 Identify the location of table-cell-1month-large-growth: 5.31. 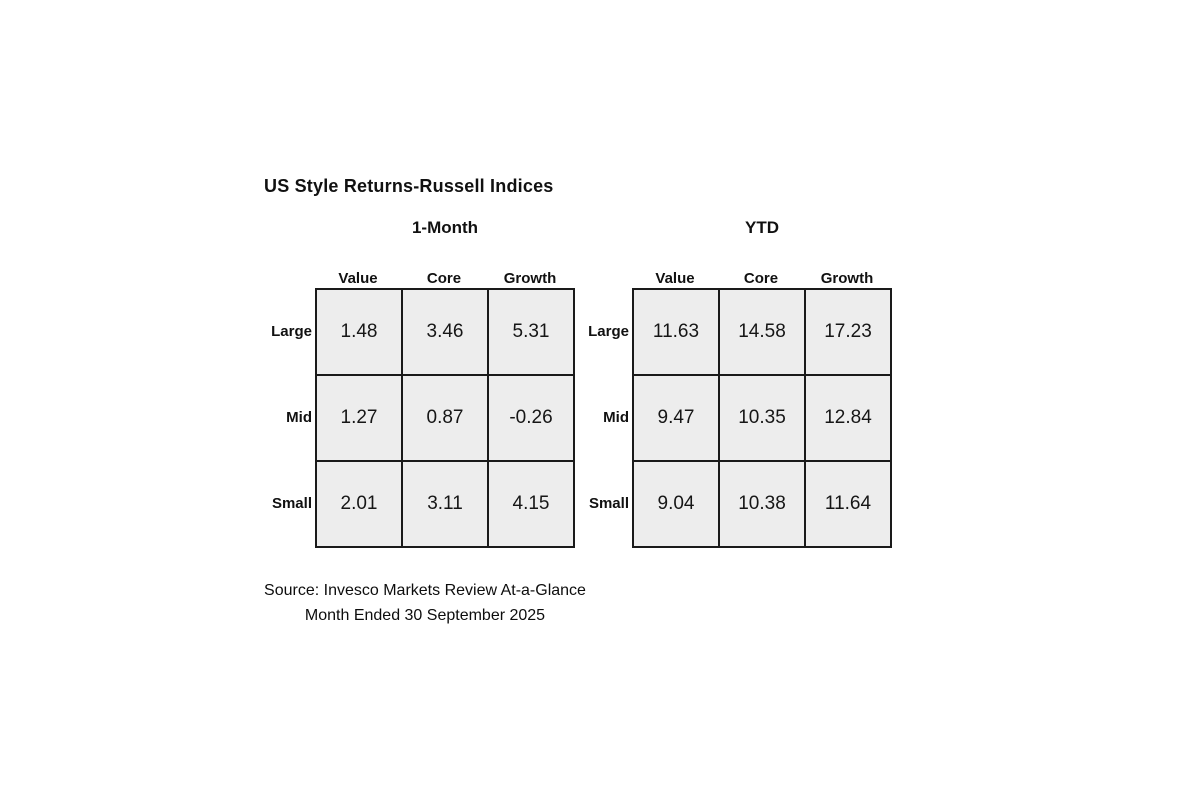
(531, 332).